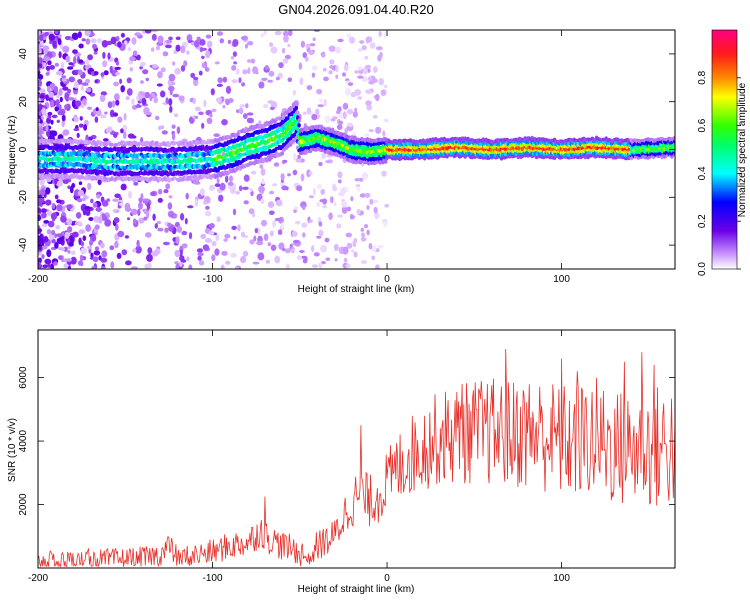  What do you see at coordinates (288, 118) in the screenshot?
I see `heatmap-ridge-cell` at bounding box center [288, 118].